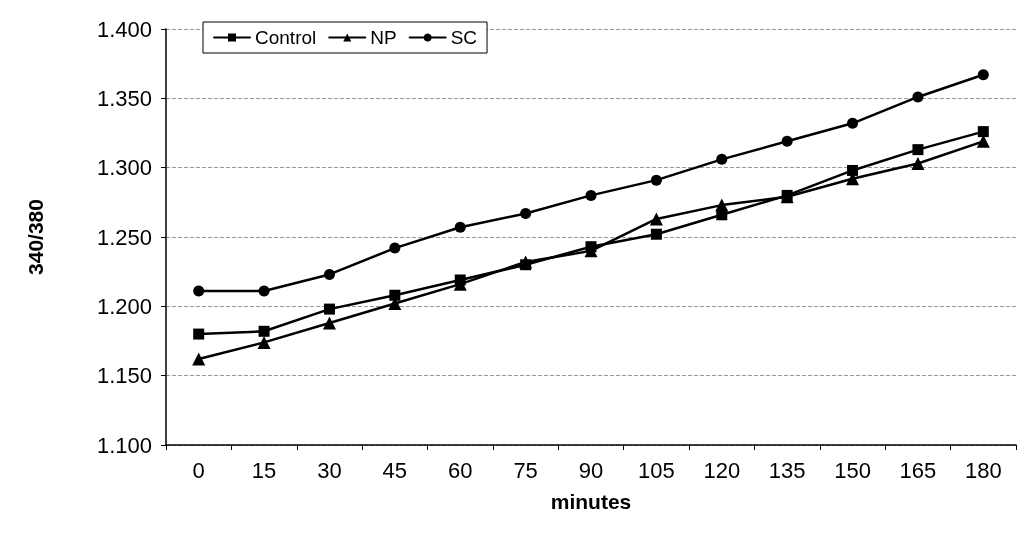 This screenshot has height=536, width=1032. Describe the element at coordinates (124, 237) in the screenshot. I see `y-tick-label: 1.250` at that location.